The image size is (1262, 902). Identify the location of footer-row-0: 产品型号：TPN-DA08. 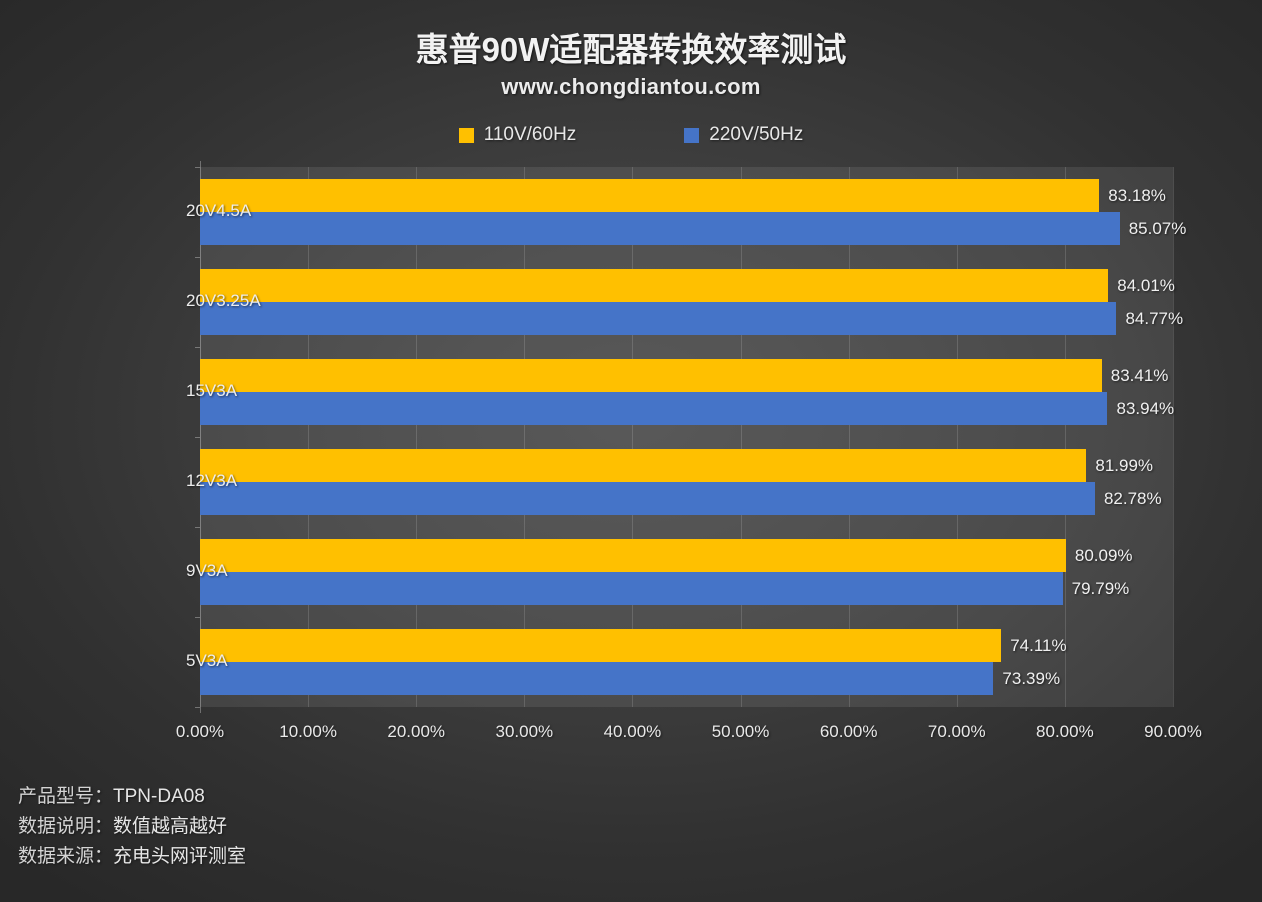
(132, 797).